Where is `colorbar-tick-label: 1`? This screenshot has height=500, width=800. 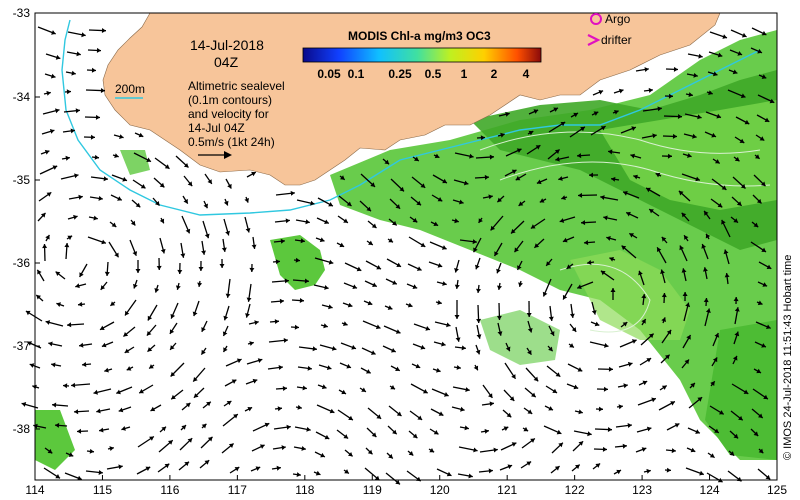 colorbar-tick-label: 1 is located at coordinates (464, 74).